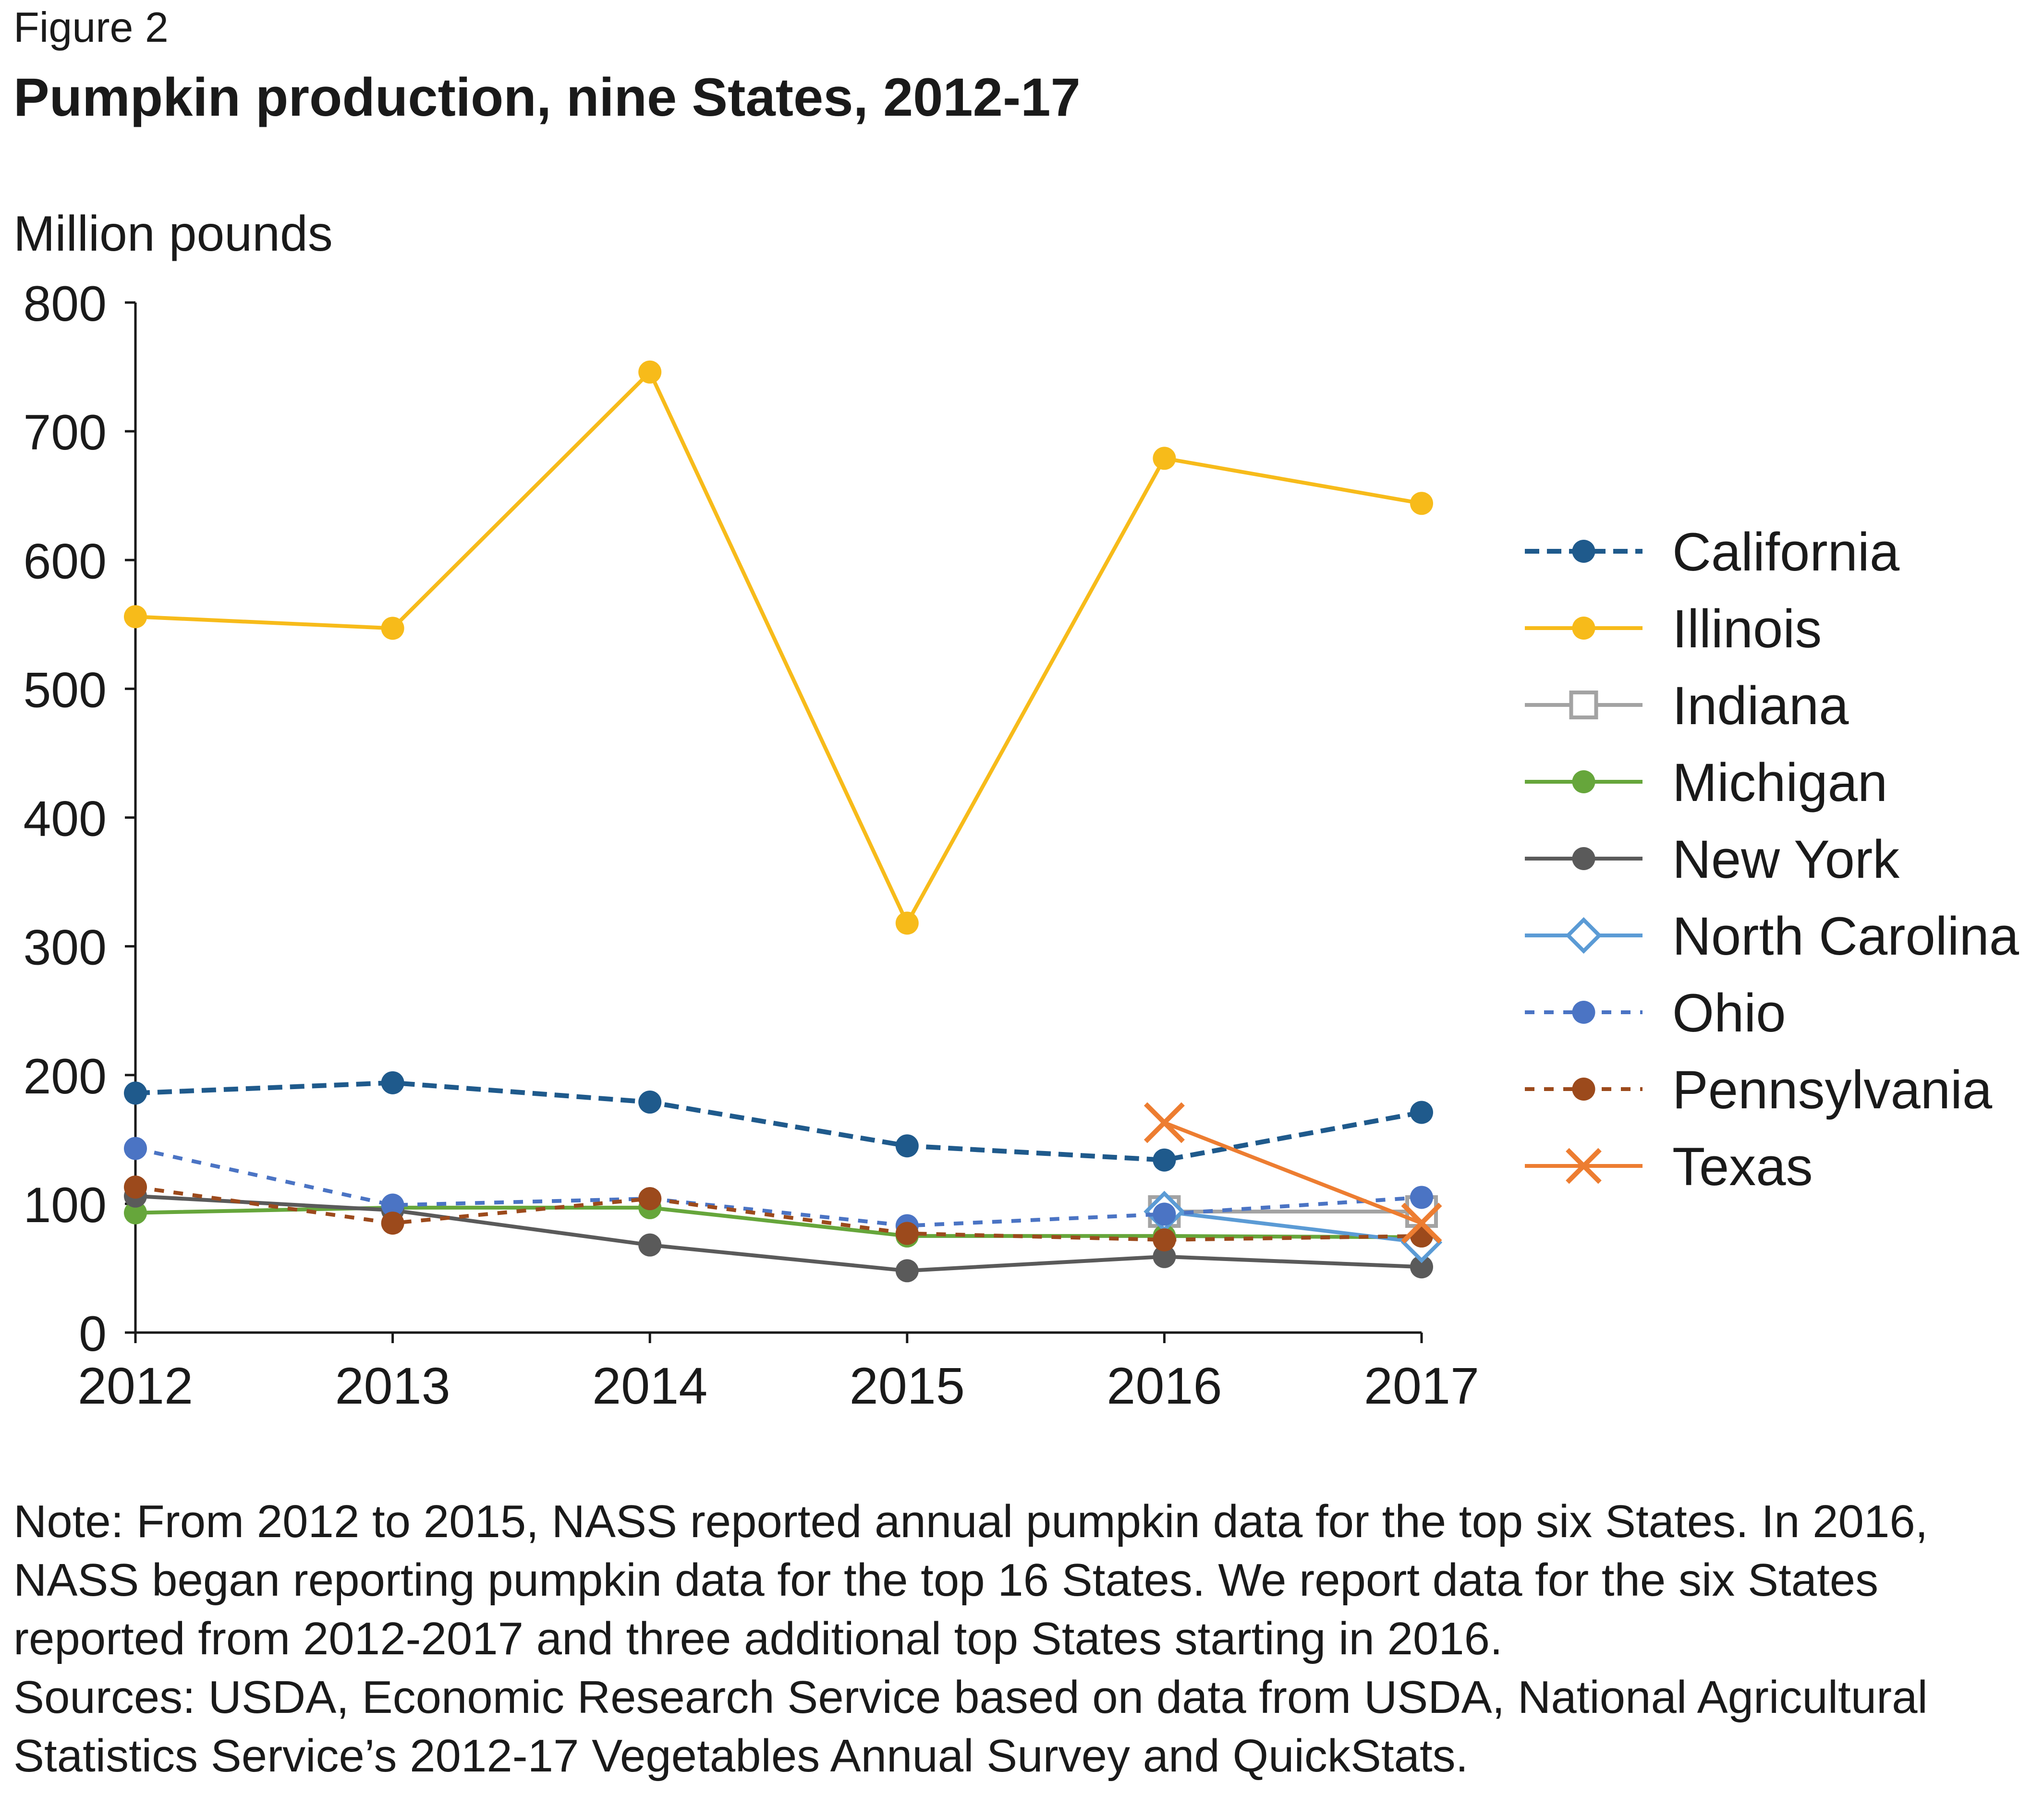 The image size is (2044, 1795). I want to click on legend-marker-illinois, so click(1583, 628).